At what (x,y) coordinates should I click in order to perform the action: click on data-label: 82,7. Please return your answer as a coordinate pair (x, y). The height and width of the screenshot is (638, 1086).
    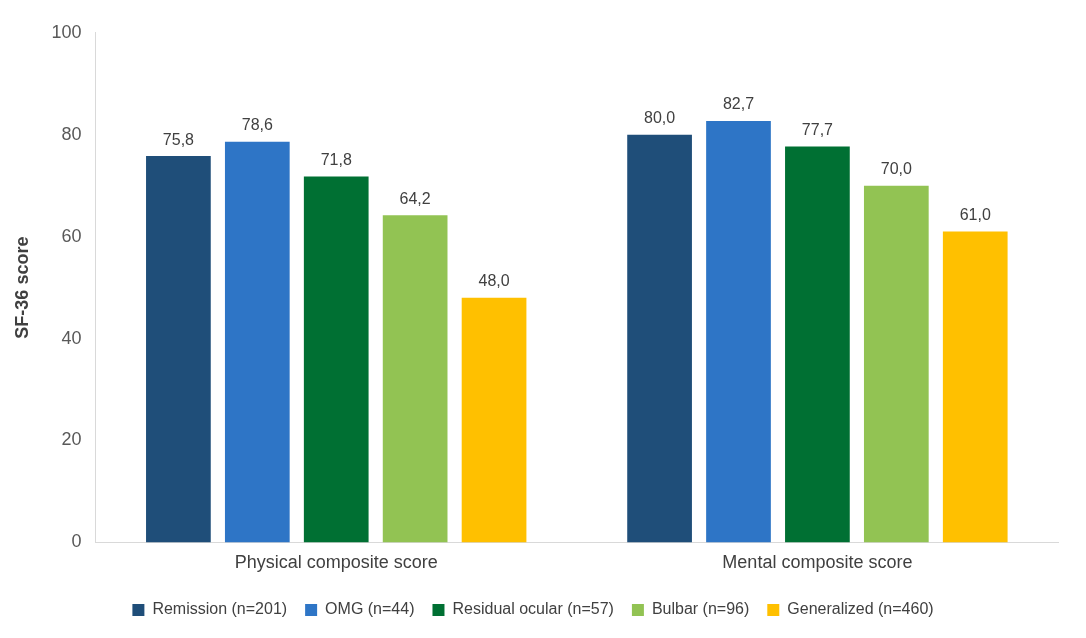
    Looking at the image, I should click on (738, 104).